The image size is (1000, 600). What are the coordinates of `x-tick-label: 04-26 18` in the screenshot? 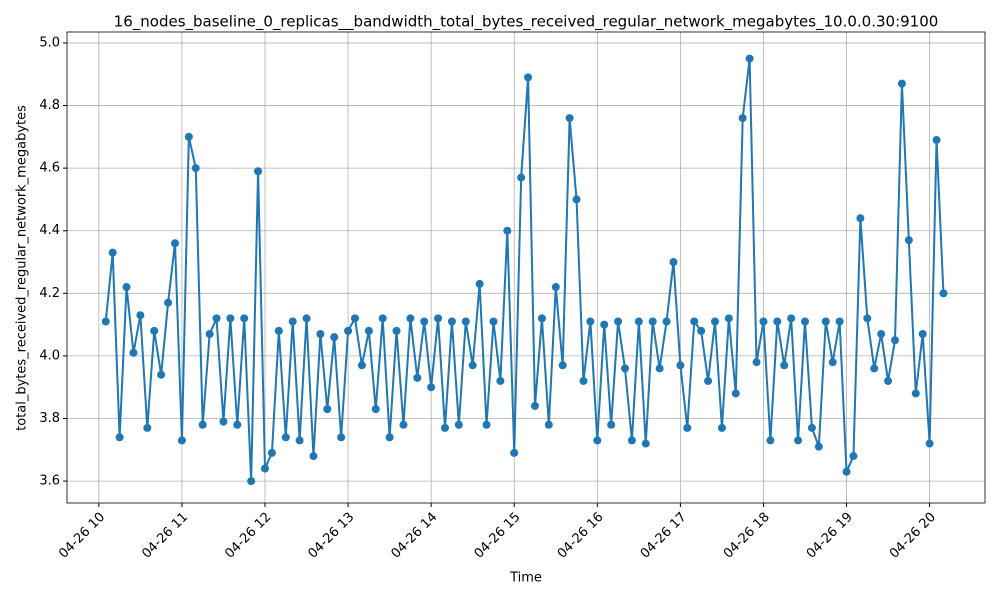 It's located at (747, 536).